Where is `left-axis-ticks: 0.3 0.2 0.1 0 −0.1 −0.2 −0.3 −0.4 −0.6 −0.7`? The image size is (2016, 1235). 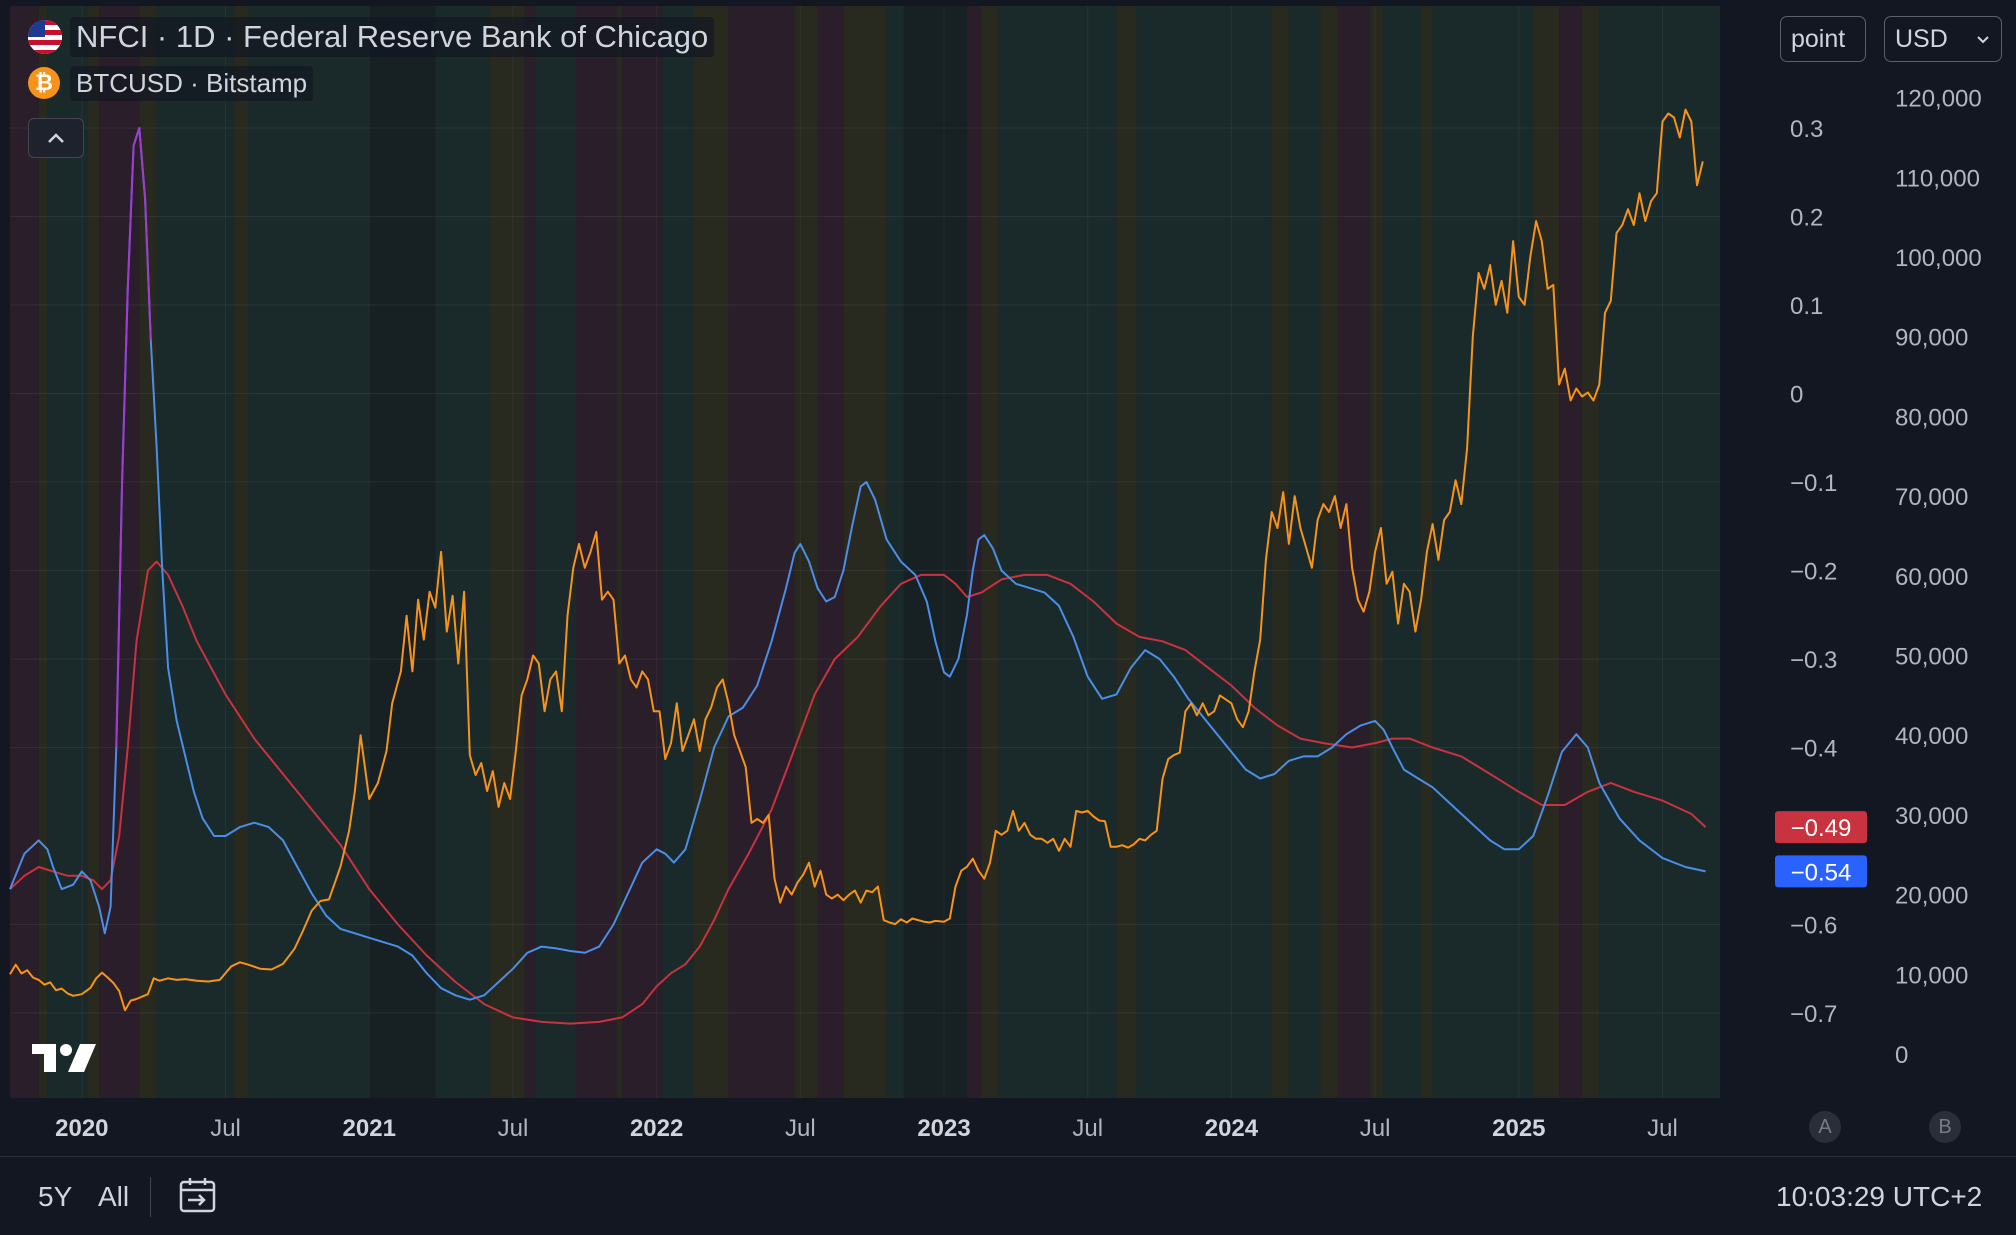
left-axis-ticks: 0.3 0.2 0.1 0 −0.1 −0.2 −0.3 −0.4 −0.6 −0.7 is located at coordinates (1813, 572).